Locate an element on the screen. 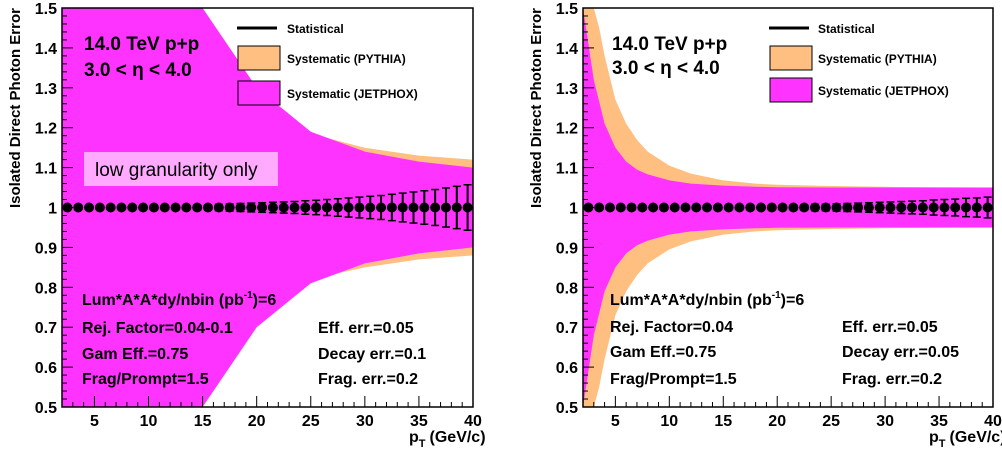 This screenshot has height=455, width=1002. info-efficiency-error: Eff. err.=0.05 is located at coordinates (366, 328).